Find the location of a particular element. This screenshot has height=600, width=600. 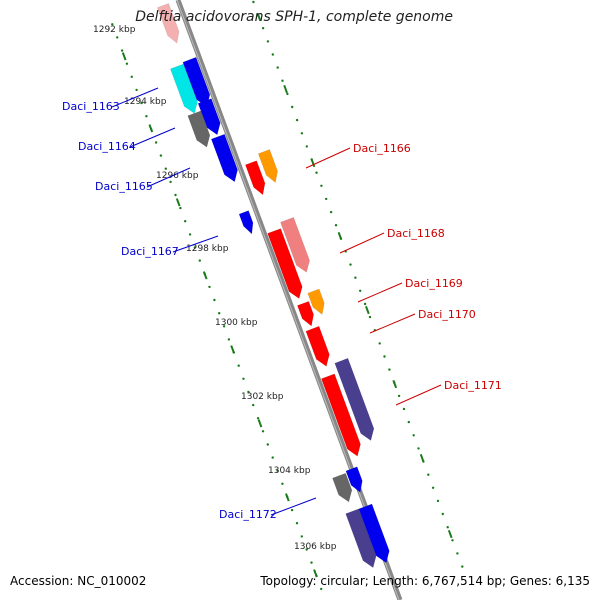

tick-label: 1294 kbp is located at coordinates (145, 102).